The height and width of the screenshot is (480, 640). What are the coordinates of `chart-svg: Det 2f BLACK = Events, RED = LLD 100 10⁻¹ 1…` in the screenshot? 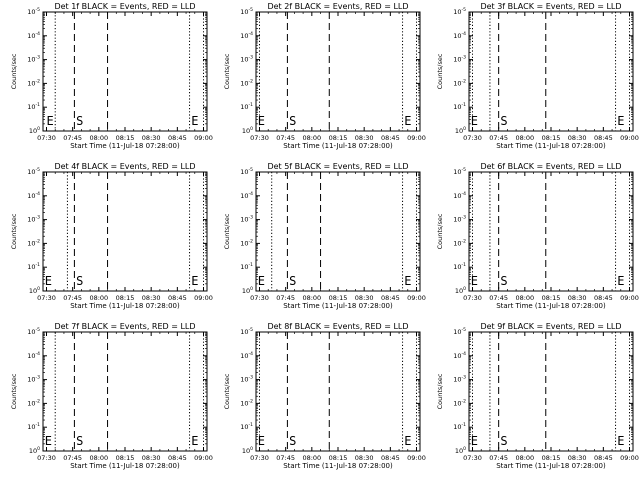 It's located at (324, 76).